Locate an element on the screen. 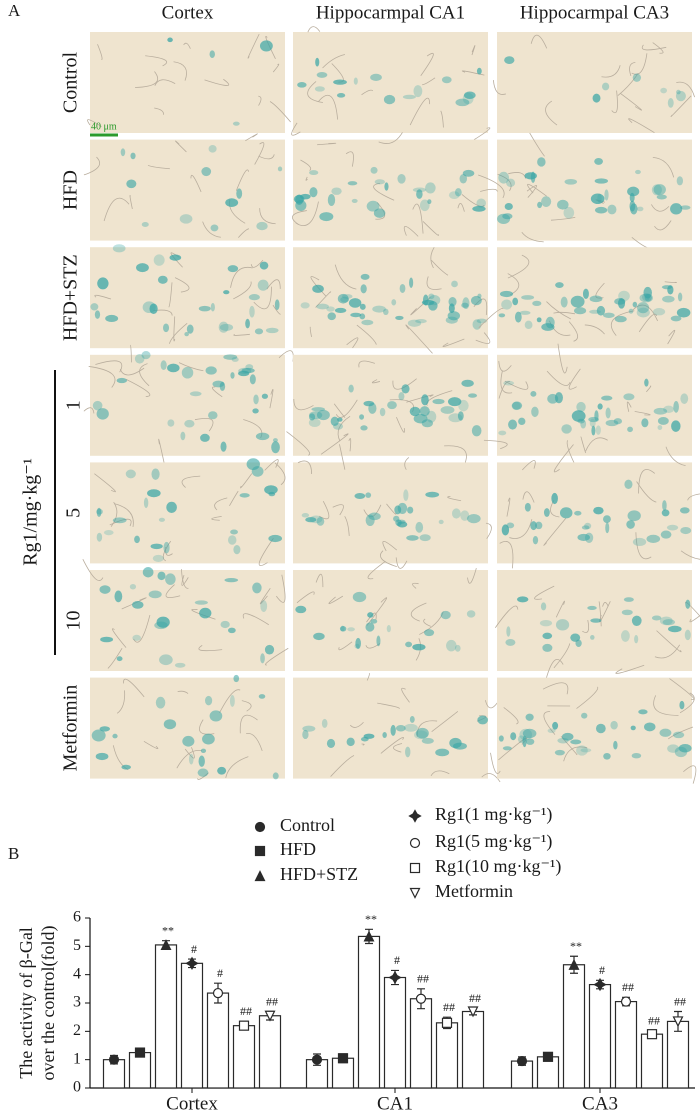 Image resolution: width=700 pixels, height=1118 pixels. significance: # is located at coordinates (397, 960).